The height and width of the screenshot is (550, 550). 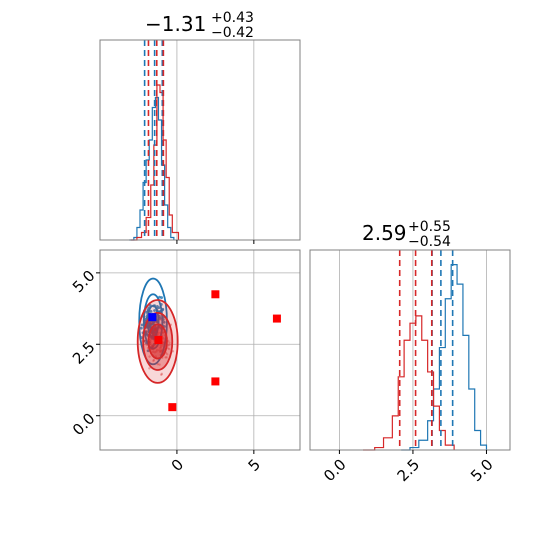 What do you see at coordinates (409, 471) in the screenshot?
I see `x-tick-label: 2.5` at bounding box center [409, 471].